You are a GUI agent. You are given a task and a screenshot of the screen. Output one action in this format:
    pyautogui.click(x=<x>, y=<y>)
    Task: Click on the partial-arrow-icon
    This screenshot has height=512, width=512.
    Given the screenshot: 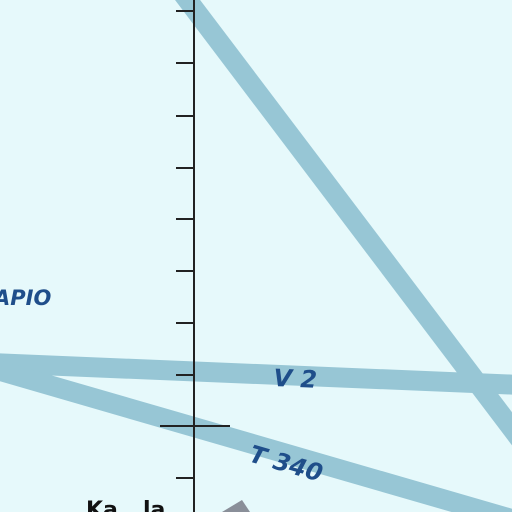 What is the action you would take?
    pyautogui.click(x=236, y=506)
    